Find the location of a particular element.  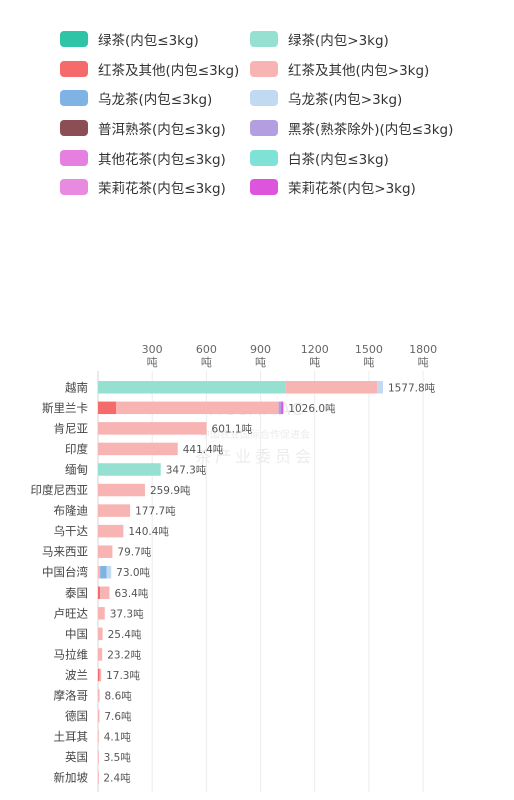

legend-label: 红茶及其他(内包>3kg) is located at coordinates (359, 70).